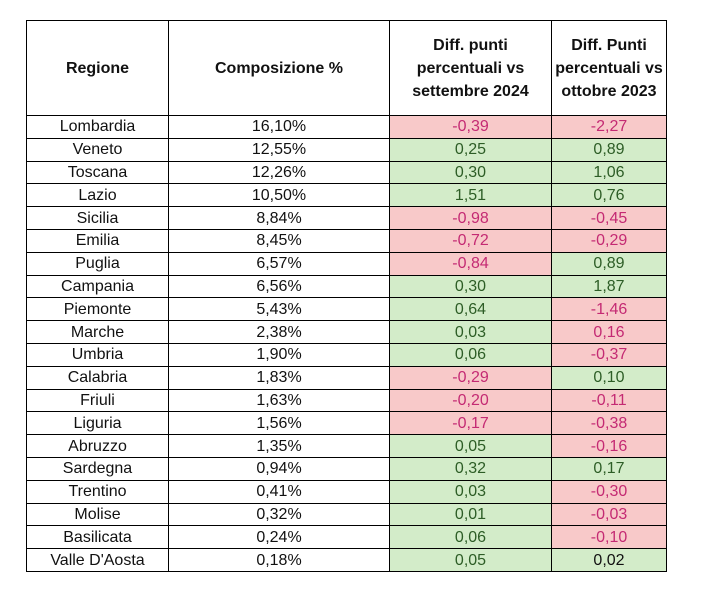  I want to click on cell-regione: Puglia, so click(97, 263).